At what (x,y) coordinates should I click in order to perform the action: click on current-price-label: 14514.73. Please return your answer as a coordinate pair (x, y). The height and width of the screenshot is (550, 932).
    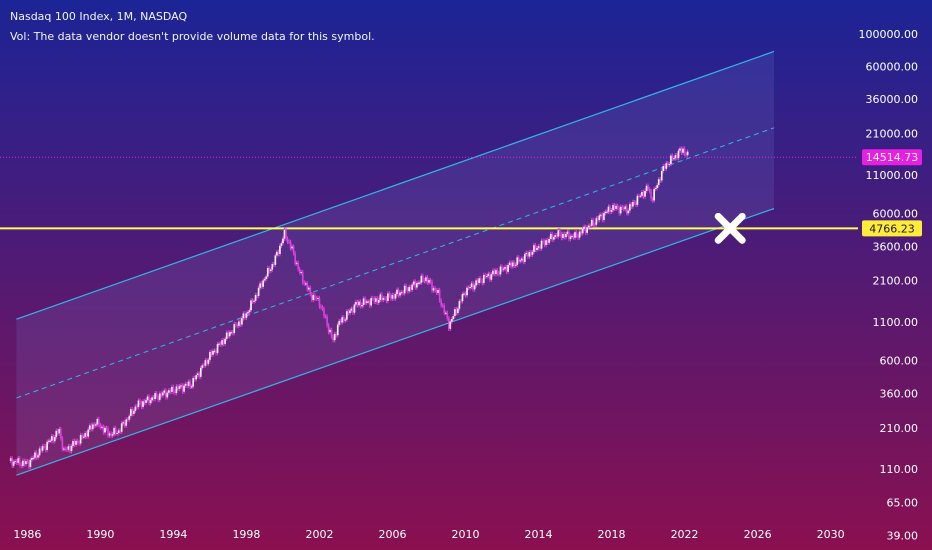
    Looking at the image, I should click on (892, 157).